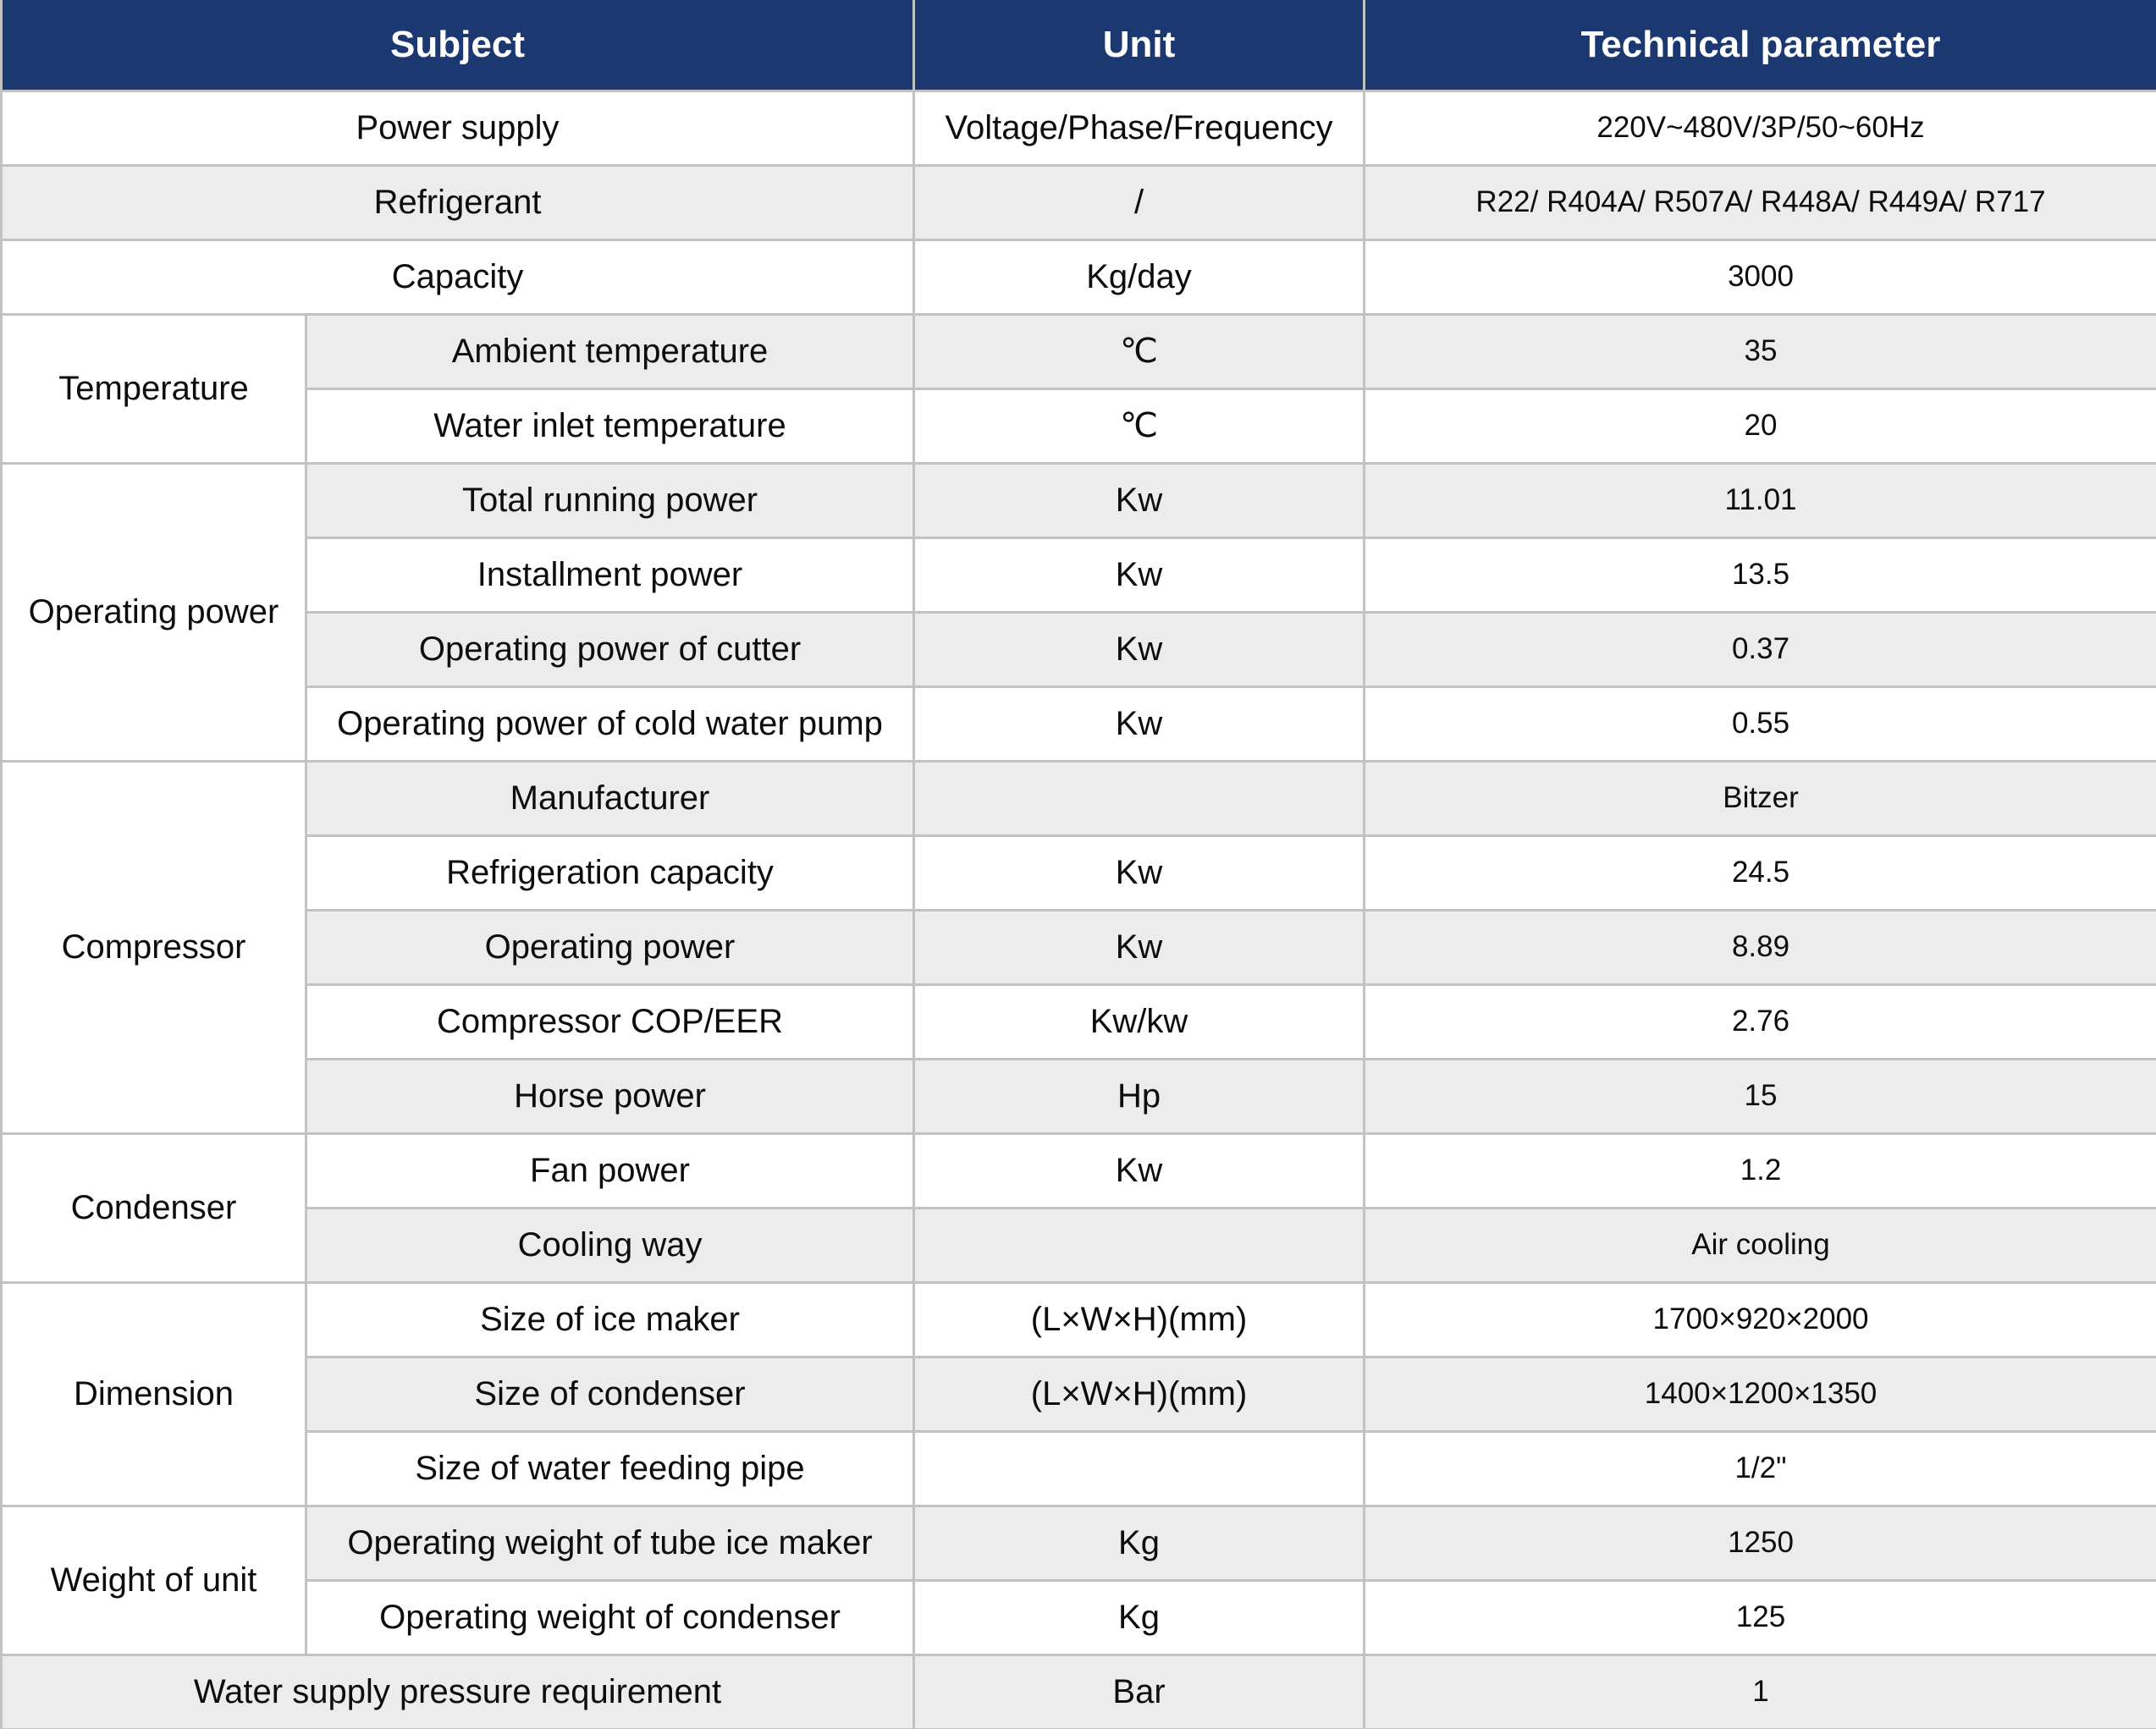 This screenshot has width=2156, height=1729. What do you see at coordinates (1759, 1617) in the screenshot?
I see `row-value: 125` at bounding box center [1759, 1617].